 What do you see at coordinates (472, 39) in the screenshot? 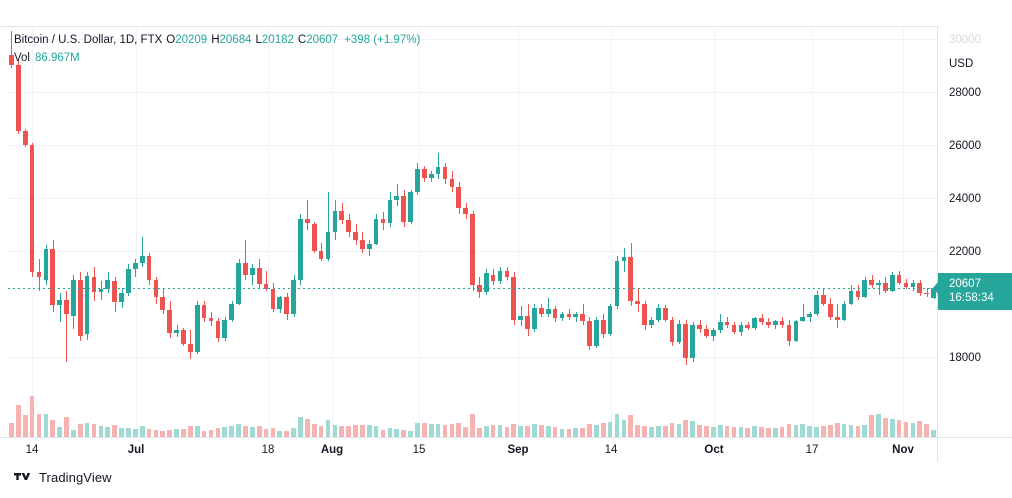
I see `gridline-horizontal` at bounding box center [472, 39].